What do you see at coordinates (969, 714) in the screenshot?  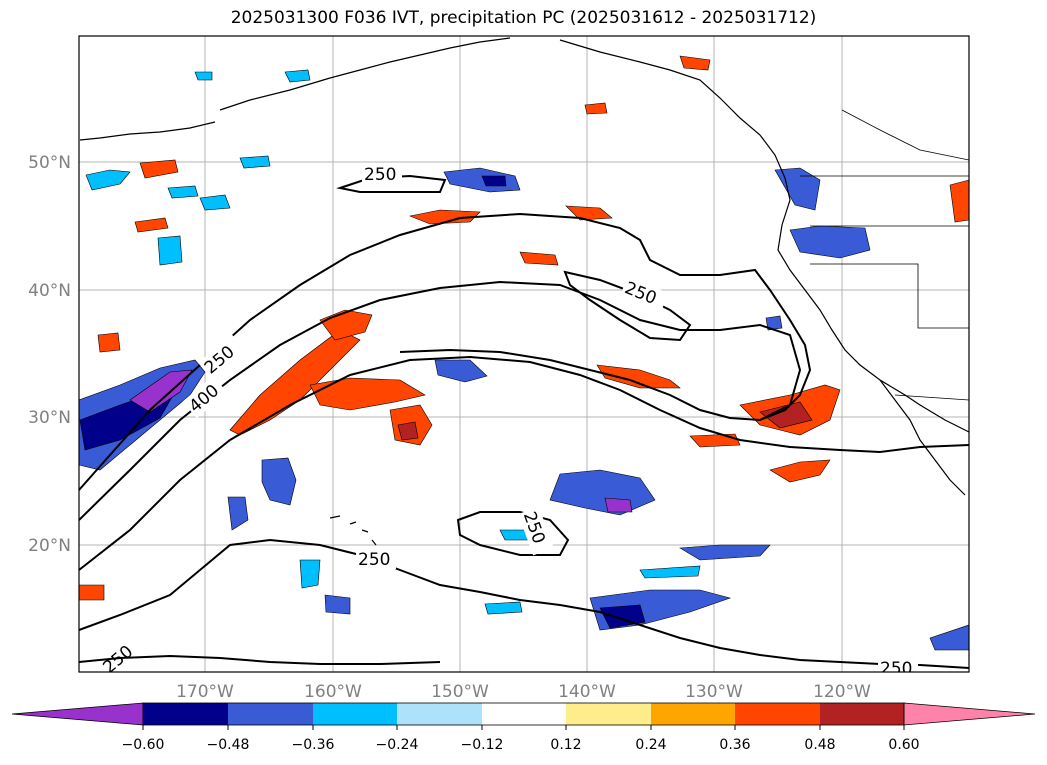 I see `colorbar-extend-high` at bounding box center [969, 714].